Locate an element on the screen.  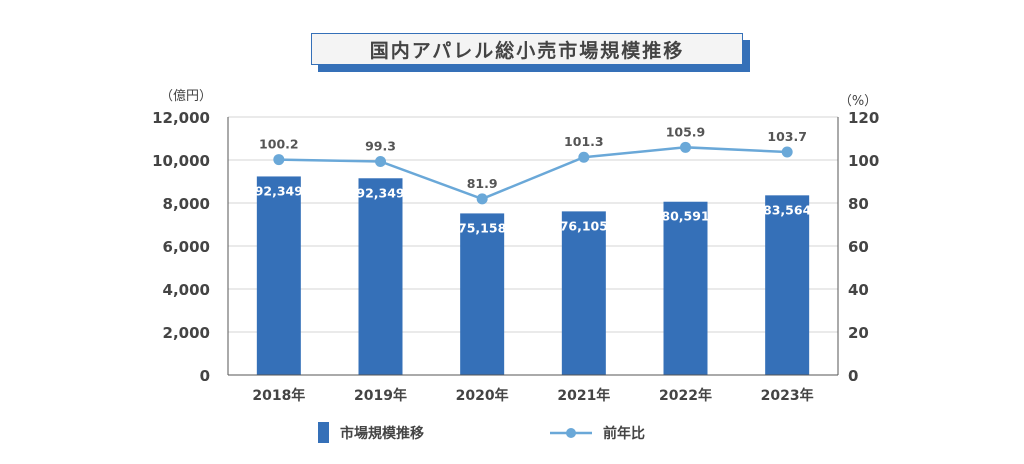
right-tick-label: 40 is located at coordinates (858, 290).